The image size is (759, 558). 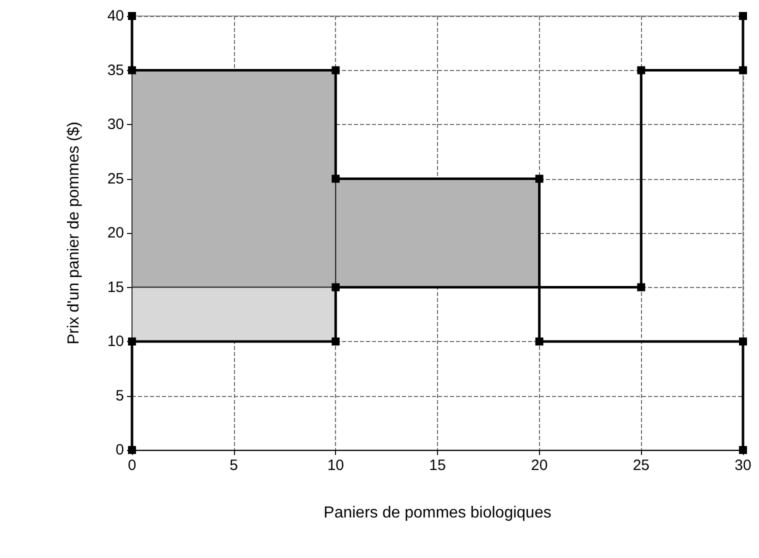 What do you see at coordinates (115, 233) in the screenshot?
I see `y-tick-label: 20` at bounding box center [115, 233].